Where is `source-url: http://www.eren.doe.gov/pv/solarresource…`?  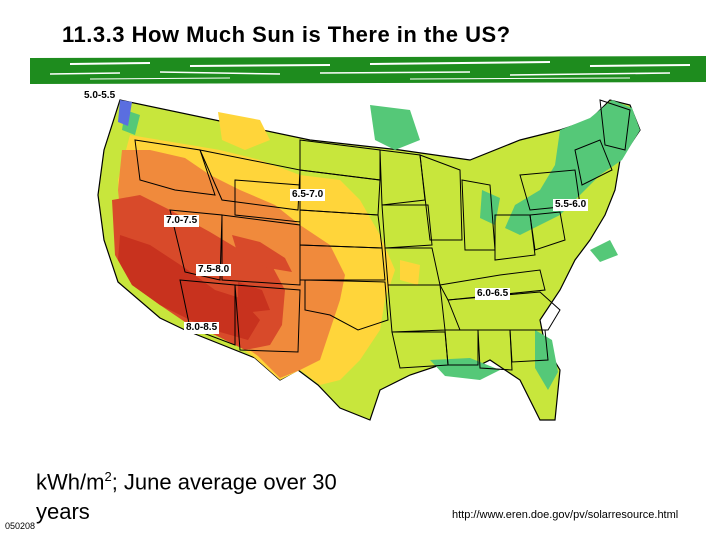 source-url: http://www.eren.doe.gov/pv/solarresource… is located at coordinates (565, 515).